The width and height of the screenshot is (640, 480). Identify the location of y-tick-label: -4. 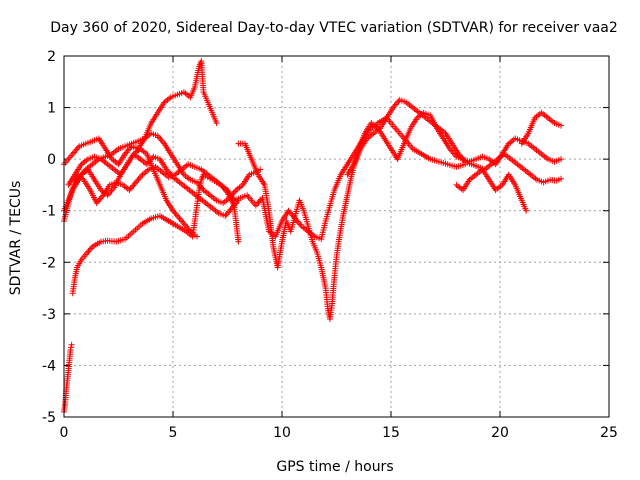
(49, 366).